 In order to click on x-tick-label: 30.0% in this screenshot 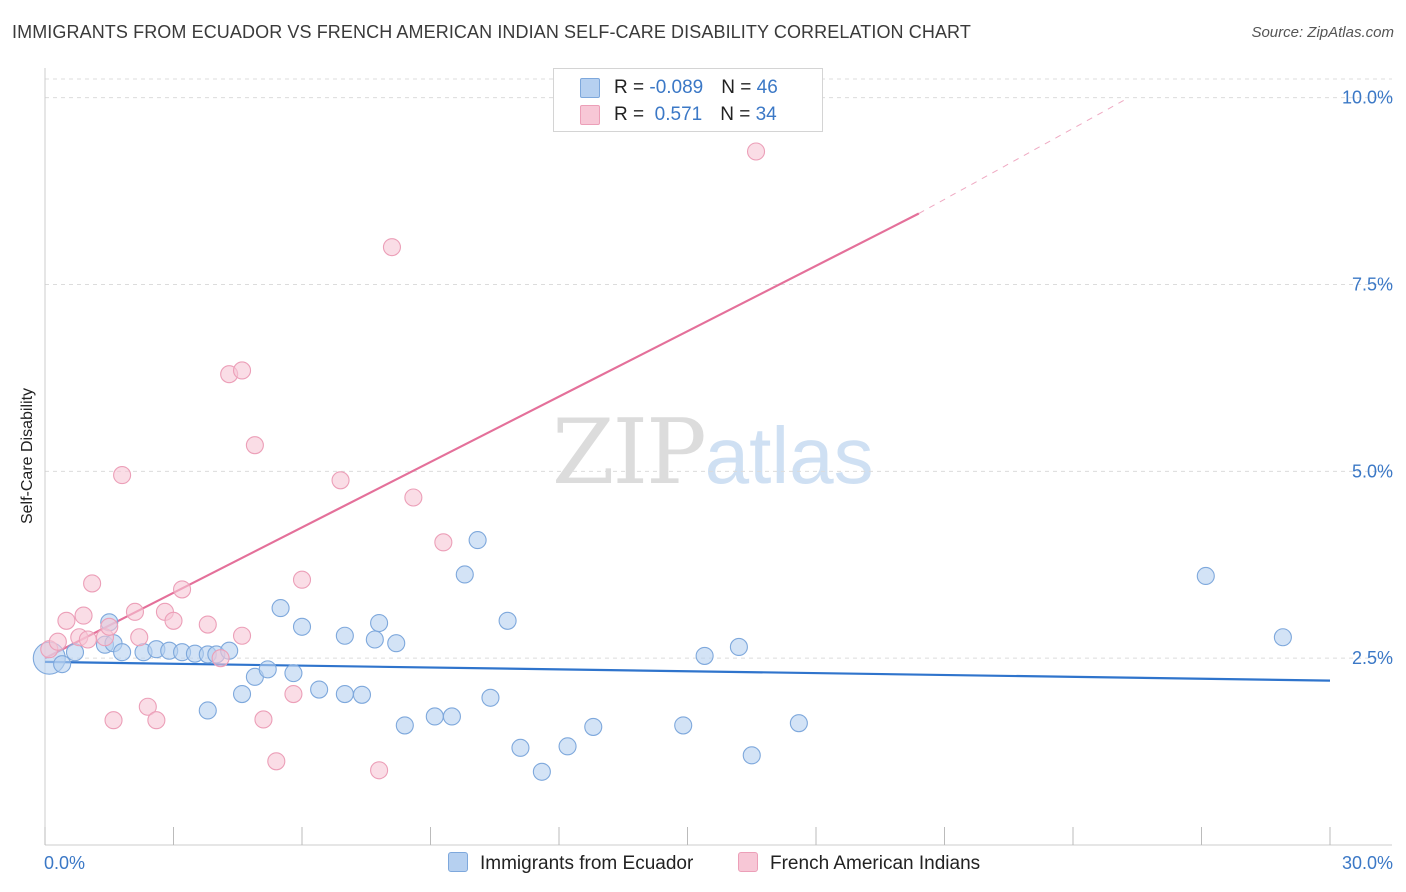, I will do `click(1367, 863)`.